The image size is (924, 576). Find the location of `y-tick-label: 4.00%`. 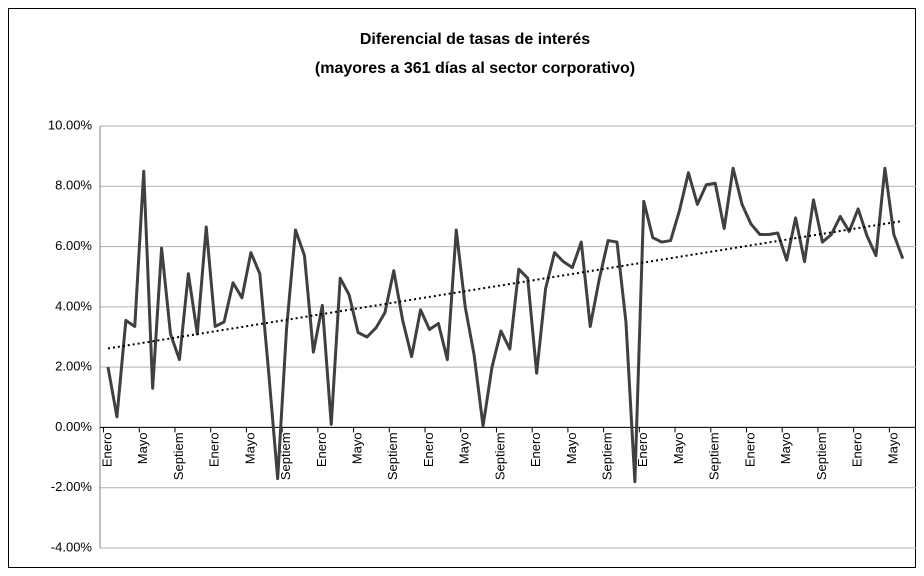

y-tick-label: 4.00% is located at coordinates (73, 305).